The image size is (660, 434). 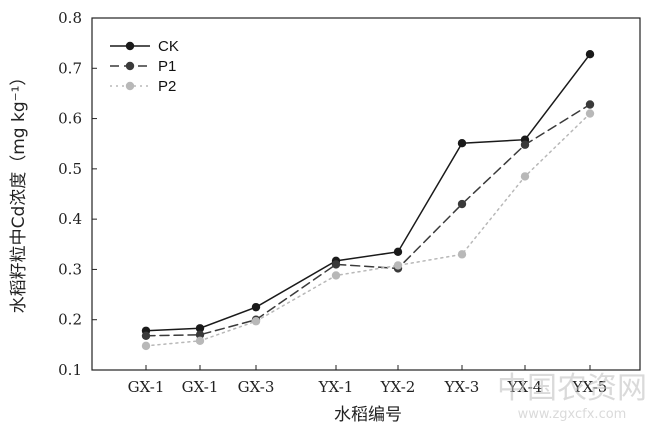 I want to click on x-tick-label: GX-3, so click(x=256, y=387).